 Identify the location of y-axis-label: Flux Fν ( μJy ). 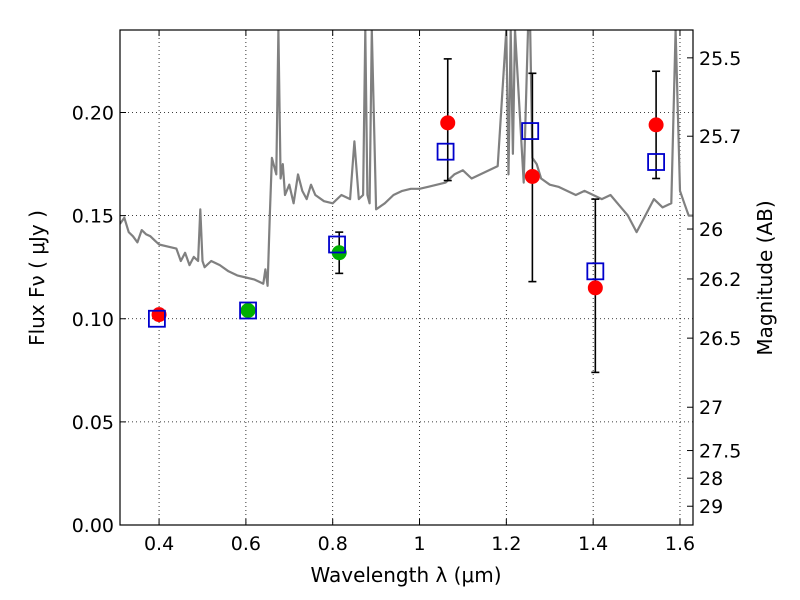
(37, 278).